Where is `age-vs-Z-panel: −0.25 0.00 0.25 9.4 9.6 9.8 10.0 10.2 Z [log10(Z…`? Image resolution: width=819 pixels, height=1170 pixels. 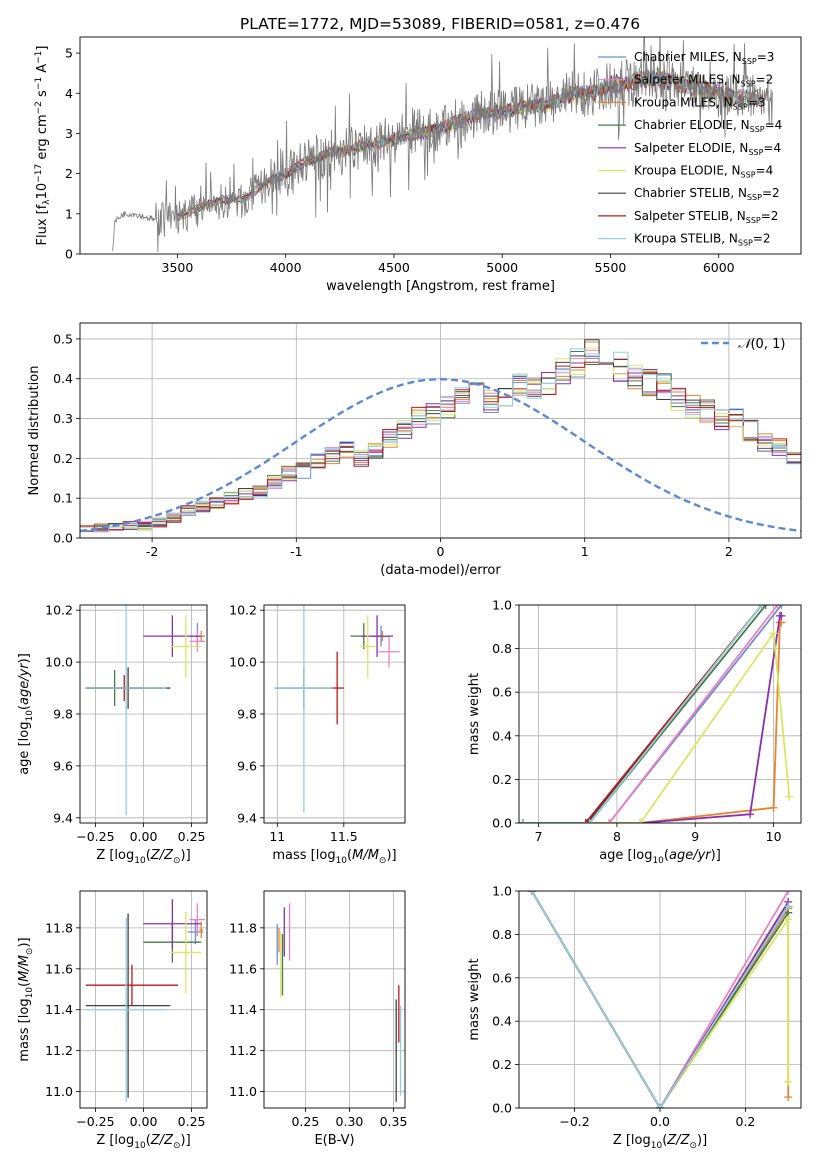
age-vs-Z-panel: −0.25 0.00 0.25 9.4 9.6 9.8 10.0 10.2 Z [log10(Z… is located at coordinates (112, 734).